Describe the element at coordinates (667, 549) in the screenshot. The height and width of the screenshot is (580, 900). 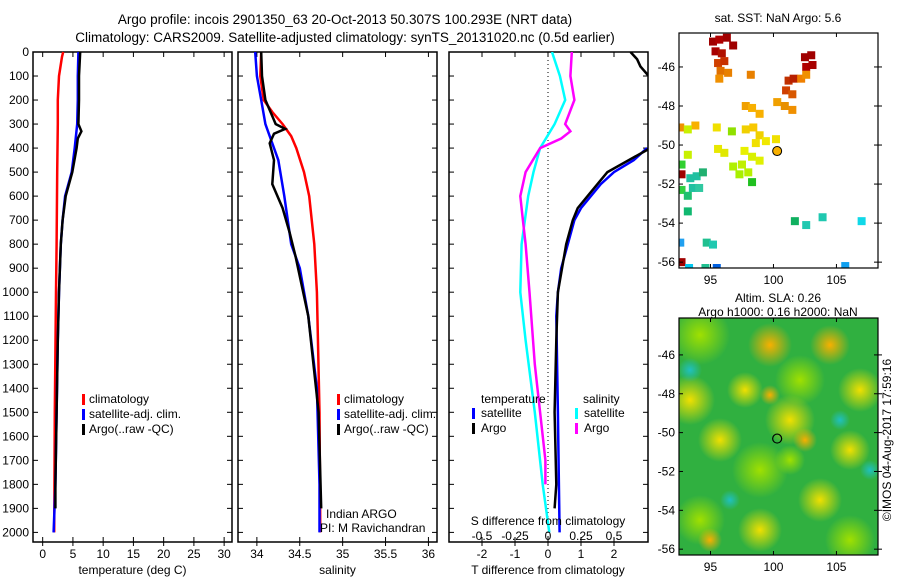
I see `lat-tick-label: -56` at that location.